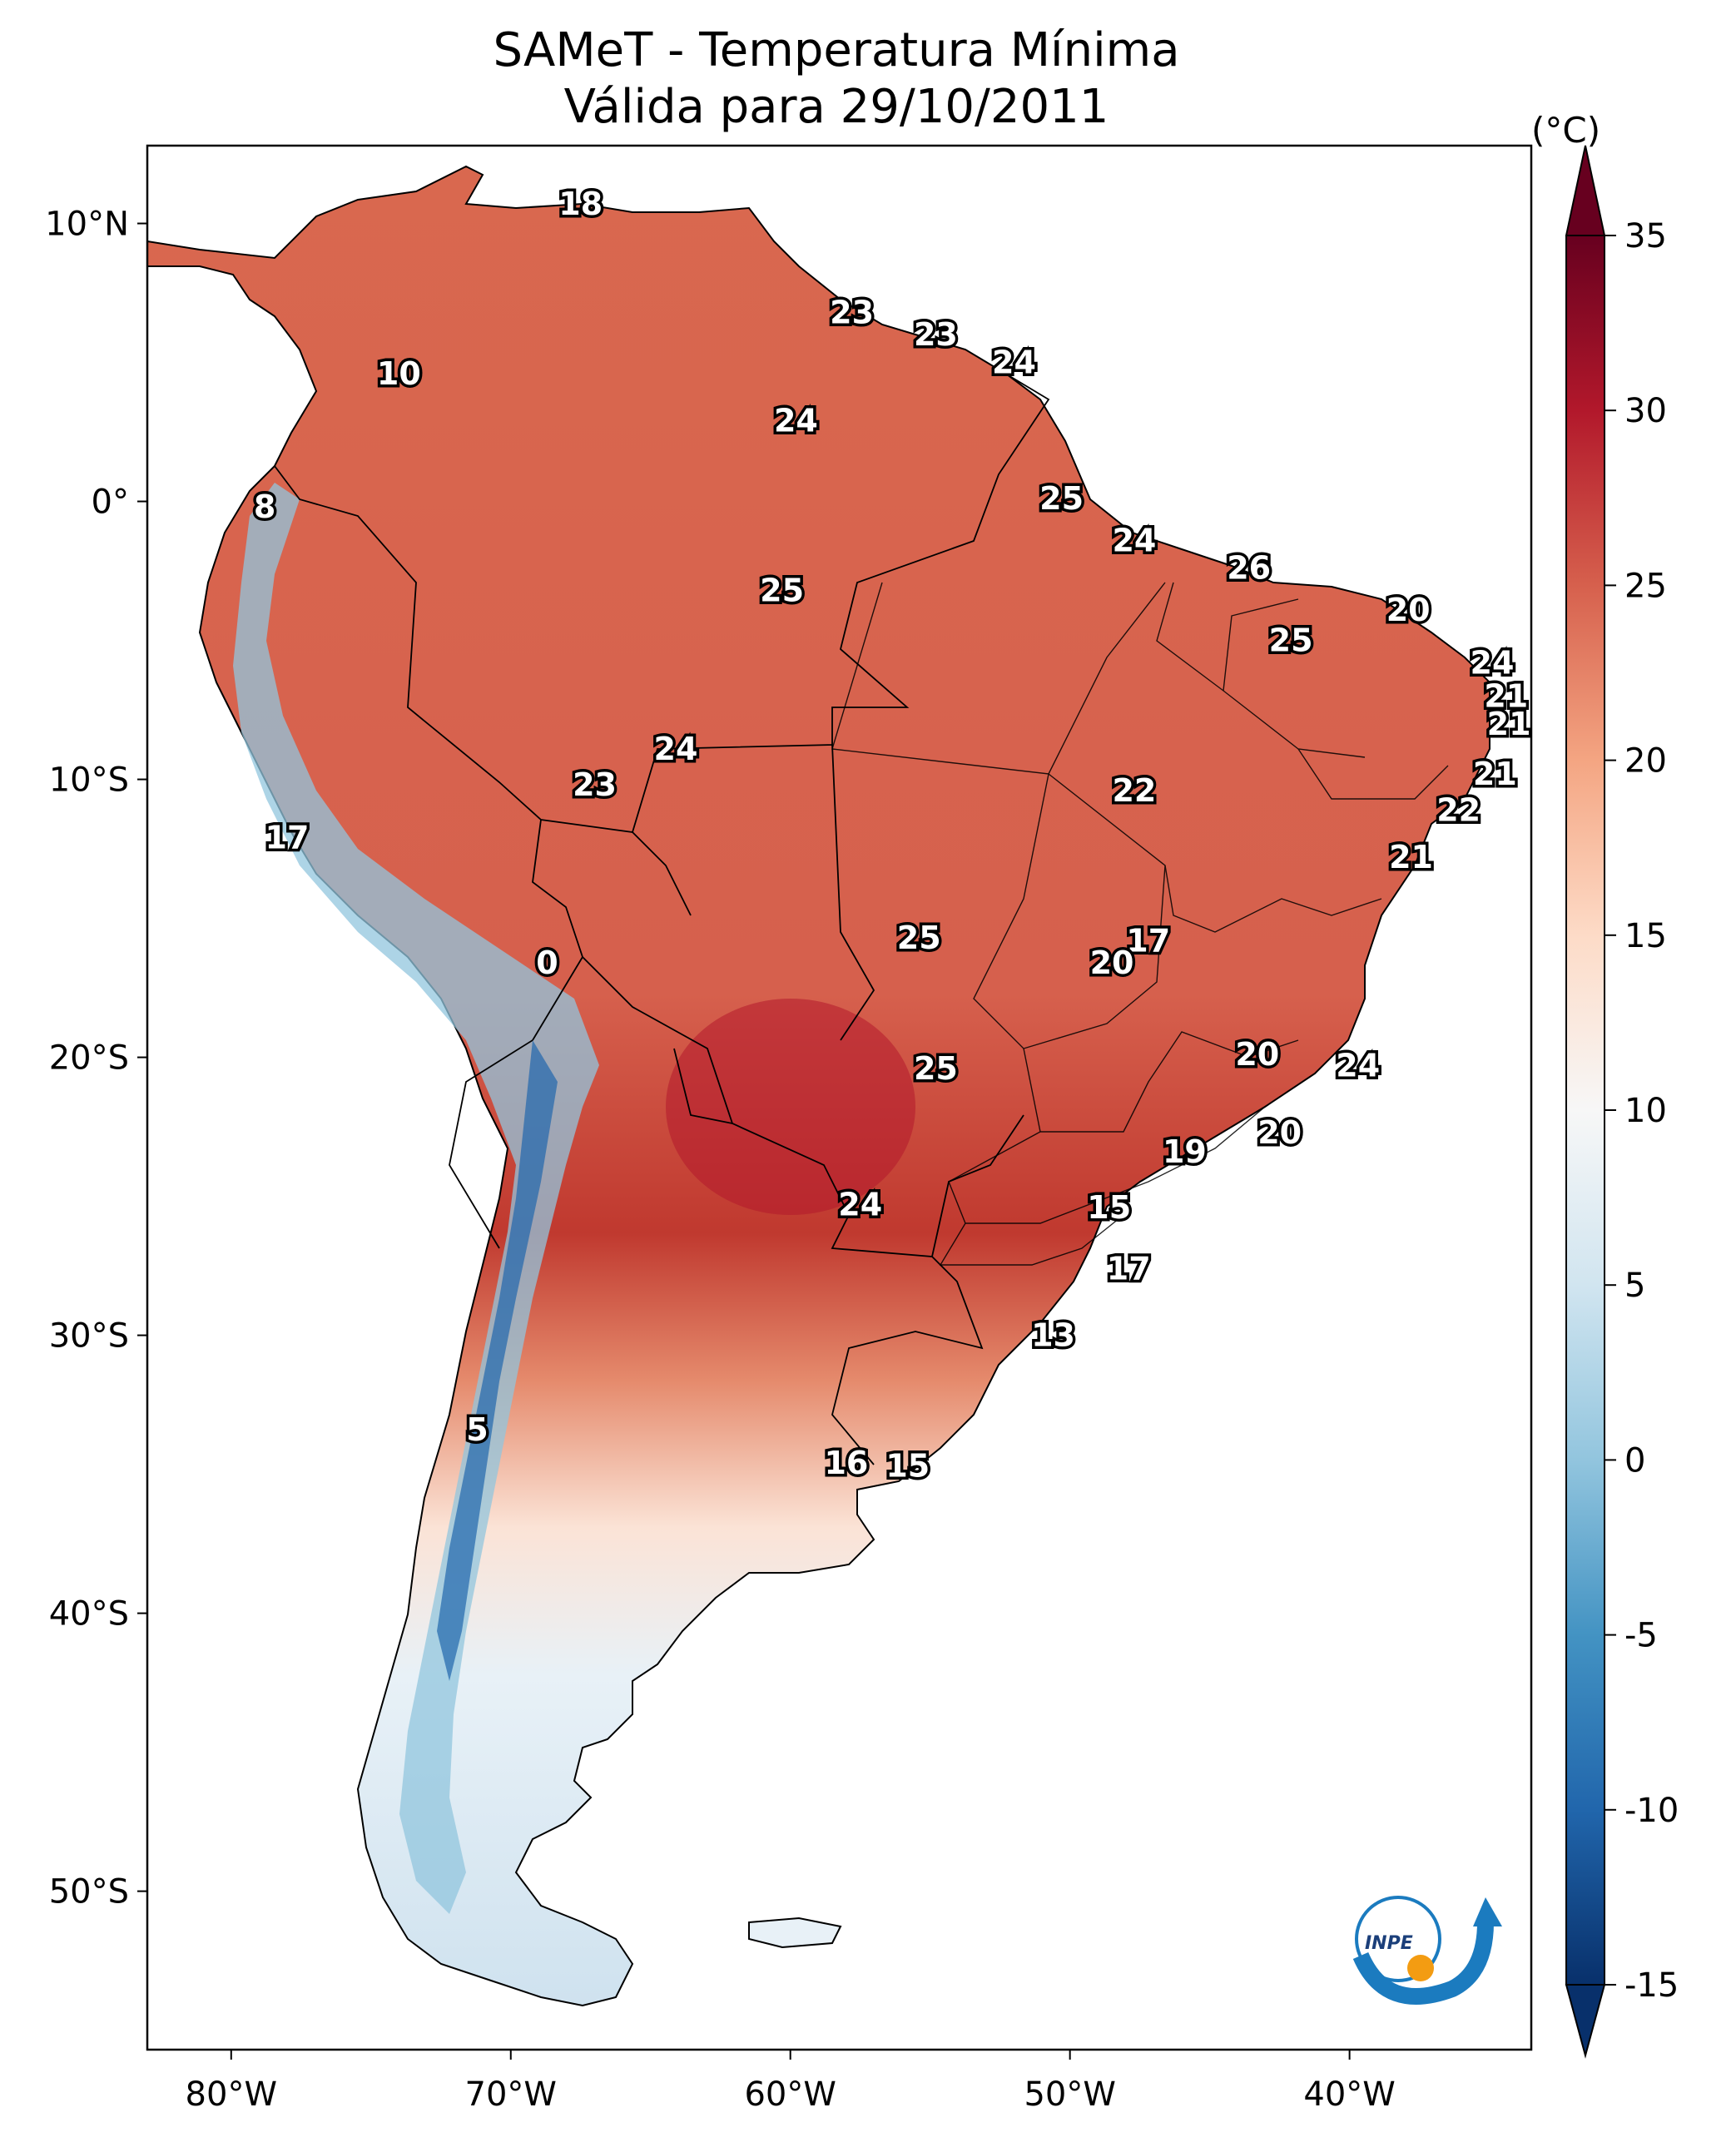 The width and height of the screenshot is (1736, 2152). What do you see at coordinates (1185, 1151) in the screenshot?
I see `temperature-label: 19` at bounding box center [1185, 1151].